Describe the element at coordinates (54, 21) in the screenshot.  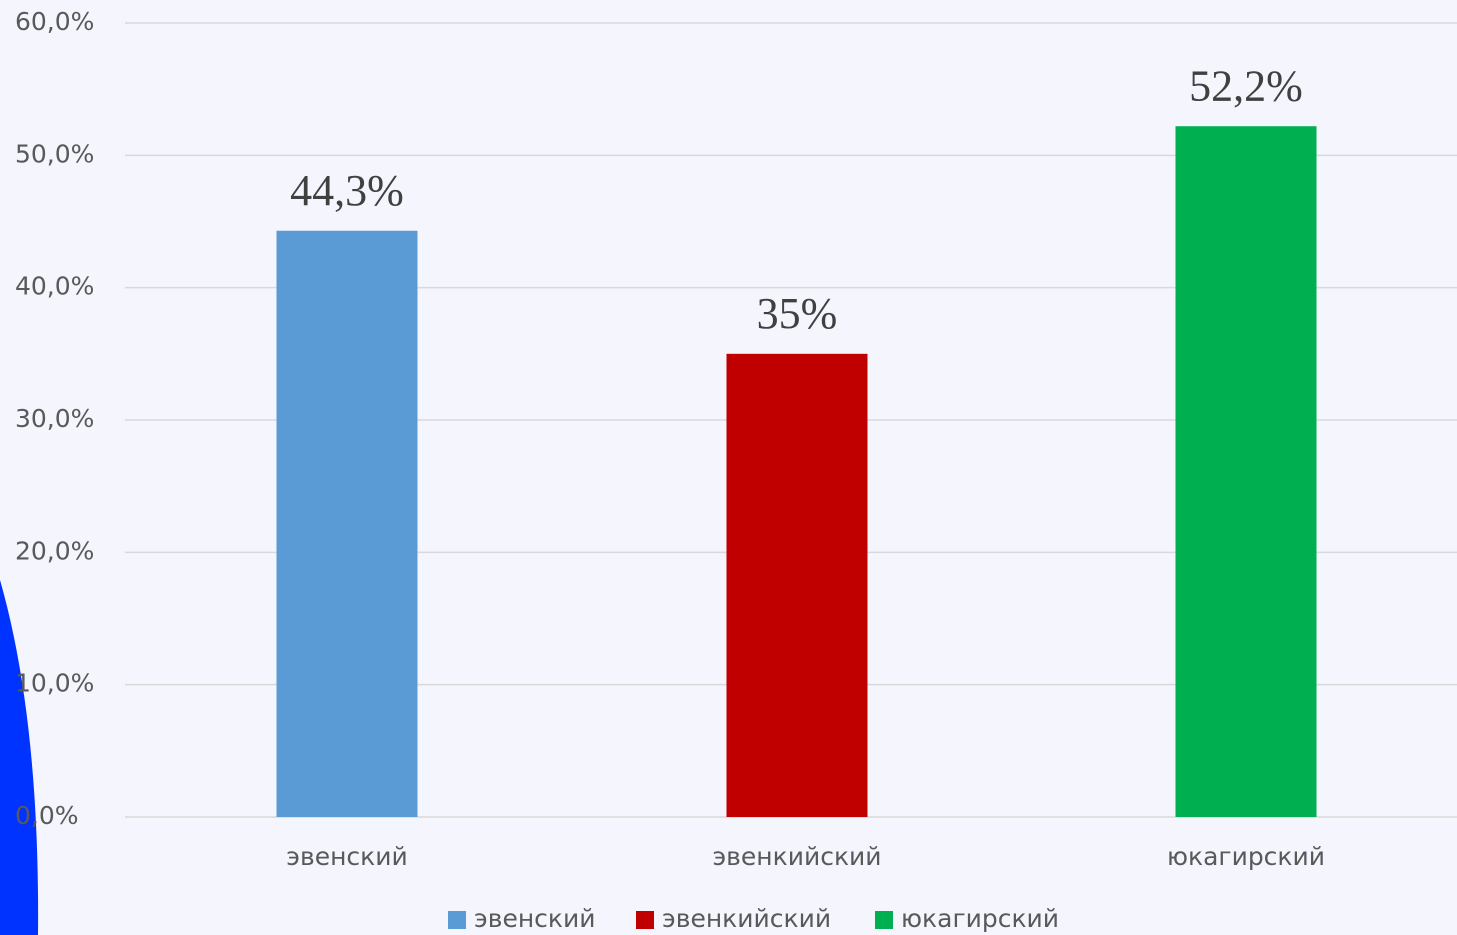
I see `y-tick-label: 60,0%` at that location.